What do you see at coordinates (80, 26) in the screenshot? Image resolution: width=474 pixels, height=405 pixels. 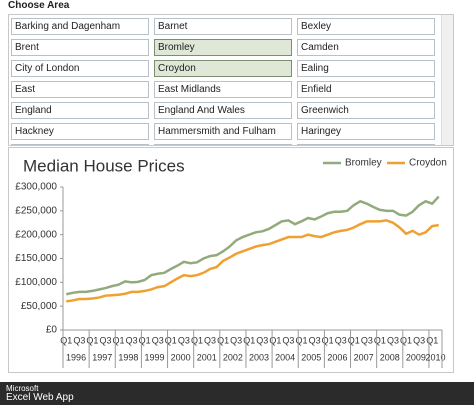 I see `slicer-item: Barking and Dagenham` at bounding box center [80, 26].